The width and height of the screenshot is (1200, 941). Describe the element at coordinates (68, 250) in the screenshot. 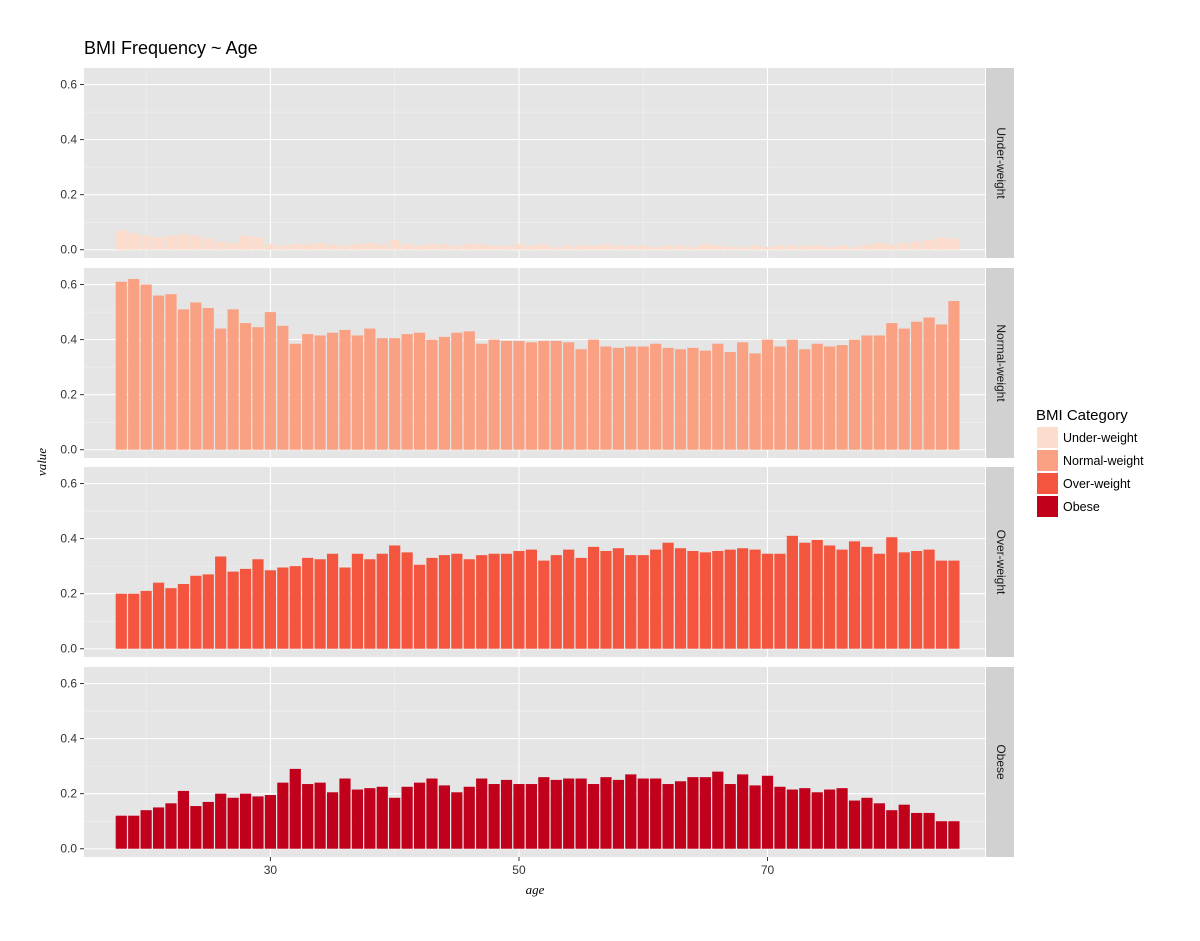

I see `y-tick-label: 0.0` at that location.